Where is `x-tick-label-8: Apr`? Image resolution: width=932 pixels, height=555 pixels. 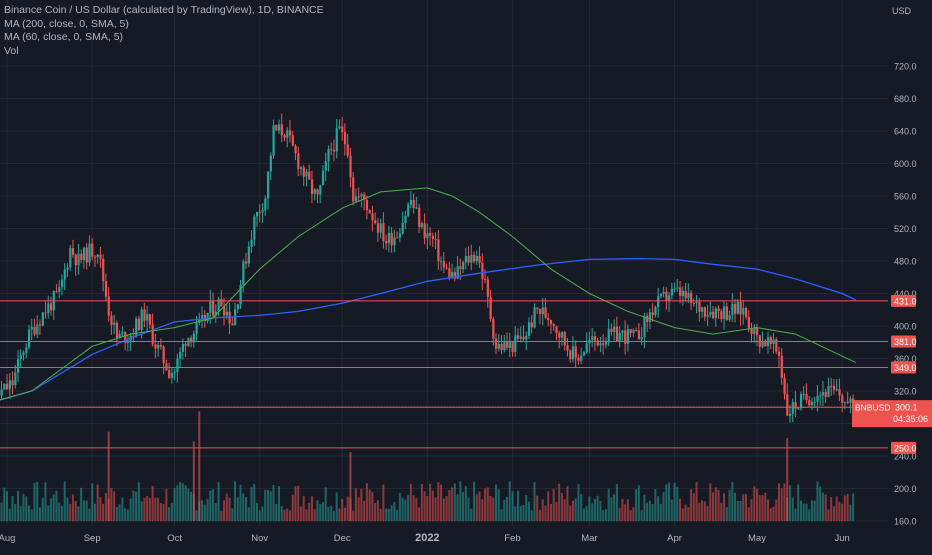 x-tick-label-8: Apr is located at coordinates (674, 538).